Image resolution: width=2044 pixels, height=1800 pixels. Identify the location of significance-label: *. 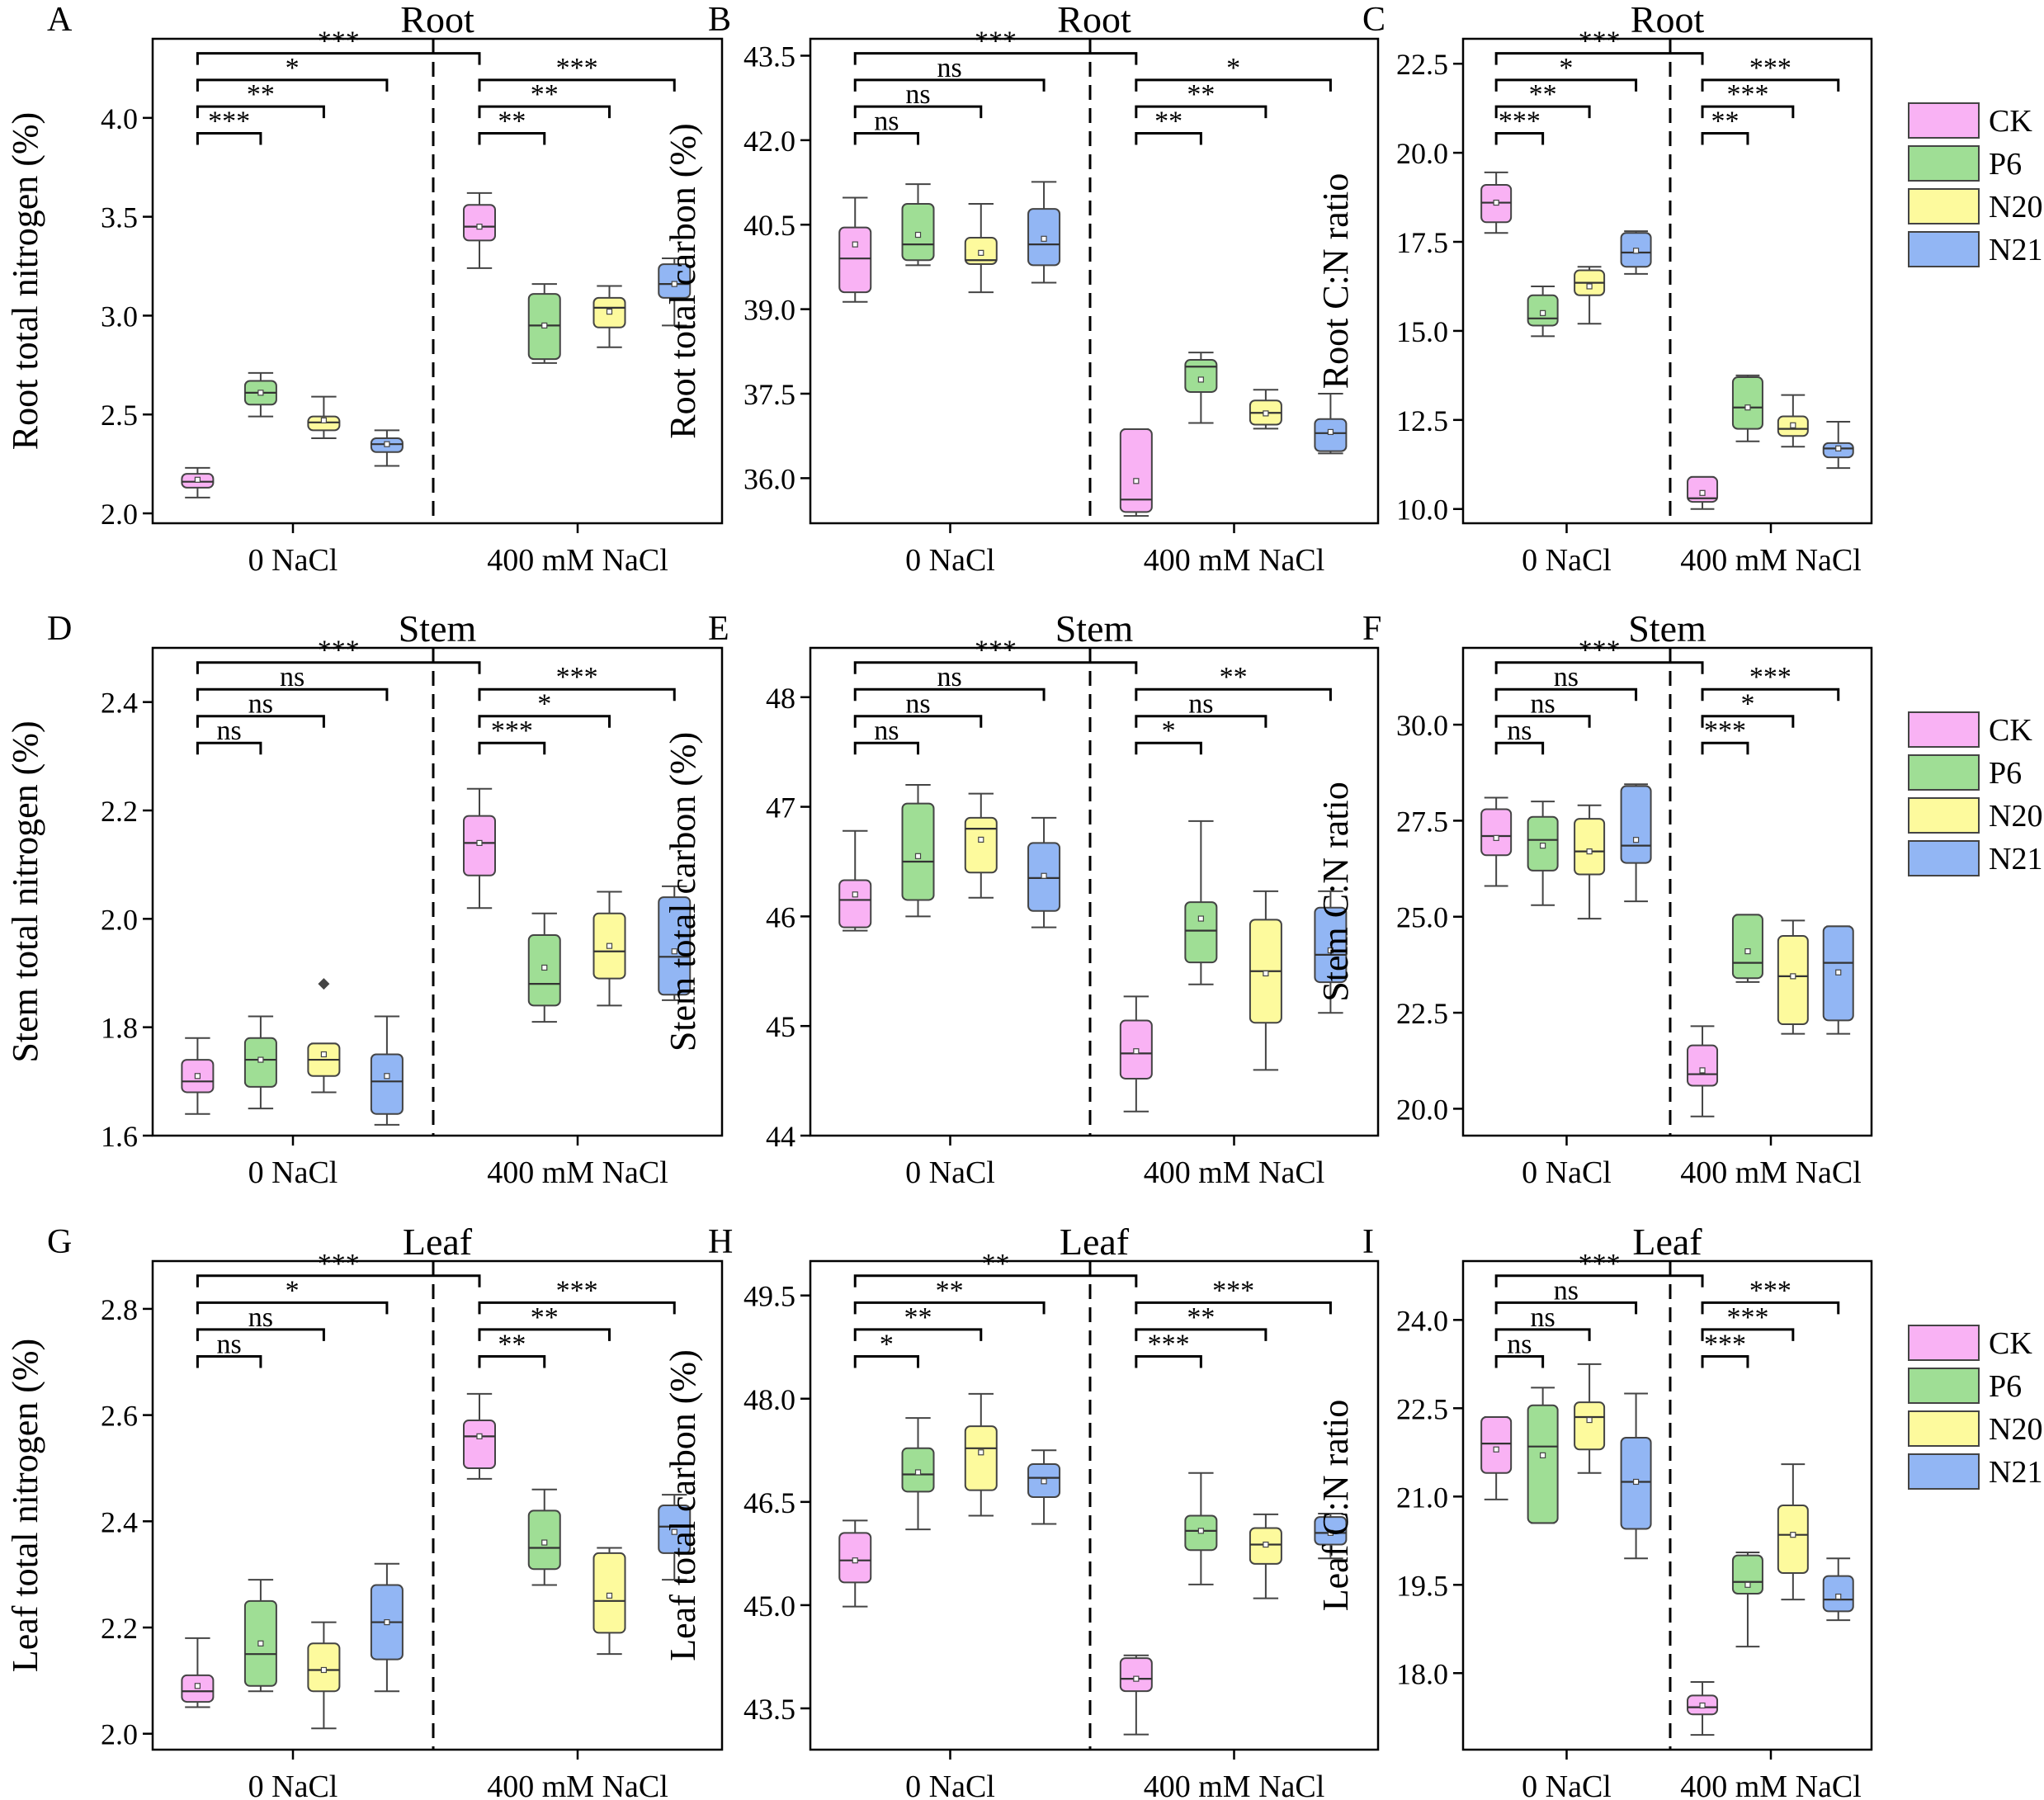
(293, 68).